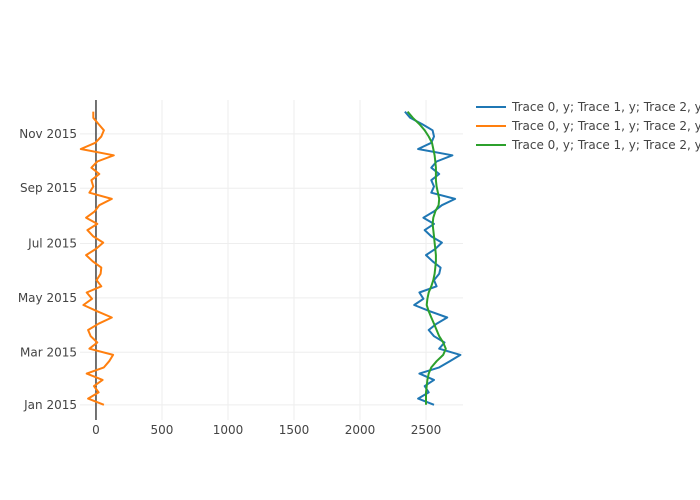 This screenshot has width=700, height=500. What do you see at coordinates (48, 188) in the screenshot?
I see `y-tick-label: Sep 2015` at bounding box center [48, 188].